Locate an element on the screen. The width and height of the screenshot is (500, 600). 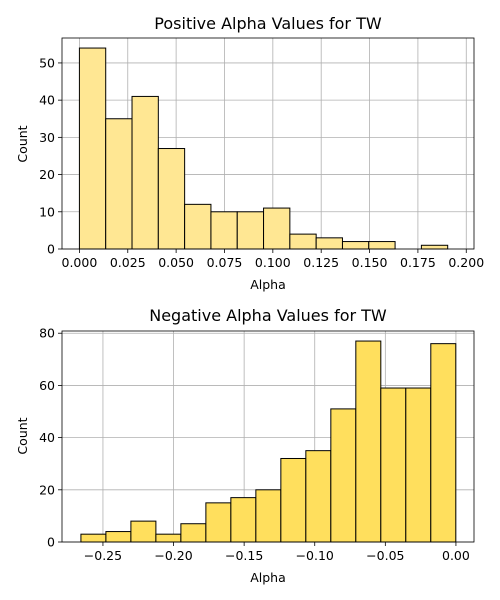
x-tick-label: 0.200 is located at coordinates (466, 262).